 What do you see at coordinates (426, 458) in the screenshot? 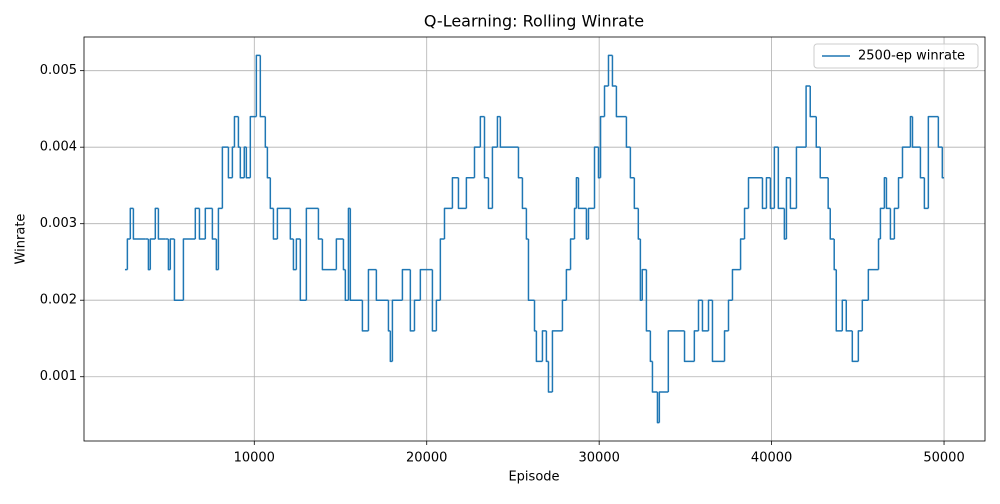
I see `x-tick-label: 20000` at bounding box center [426, 458].